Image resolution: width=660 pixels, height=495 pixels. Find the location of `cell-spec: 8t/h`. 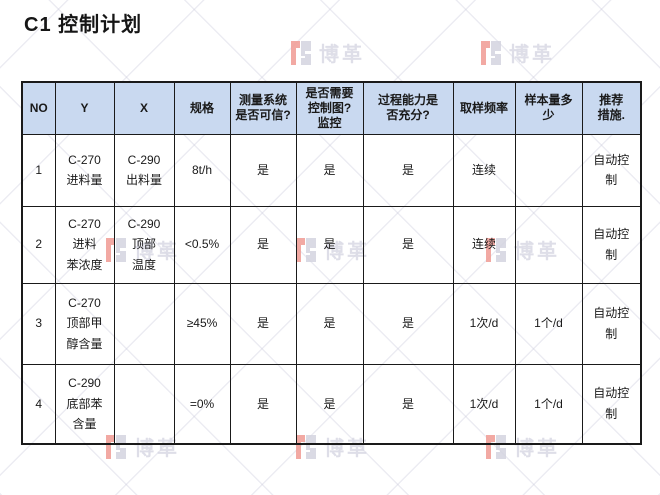

cell-spec: 8t/h is located at coordinates (202, 170).